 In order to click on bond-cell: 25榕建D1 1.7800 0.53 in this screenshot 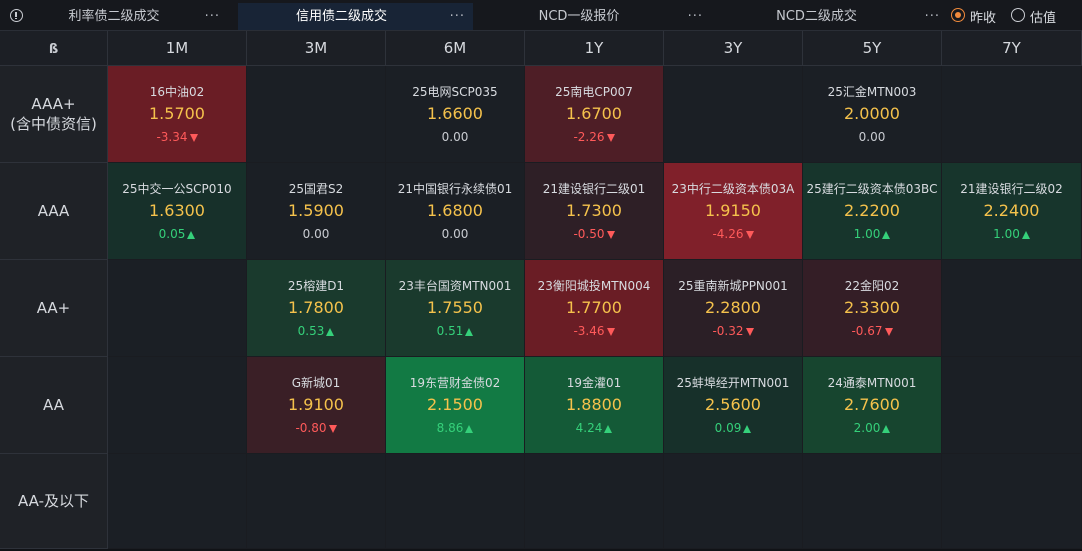, I will do `click(316, 308)`.